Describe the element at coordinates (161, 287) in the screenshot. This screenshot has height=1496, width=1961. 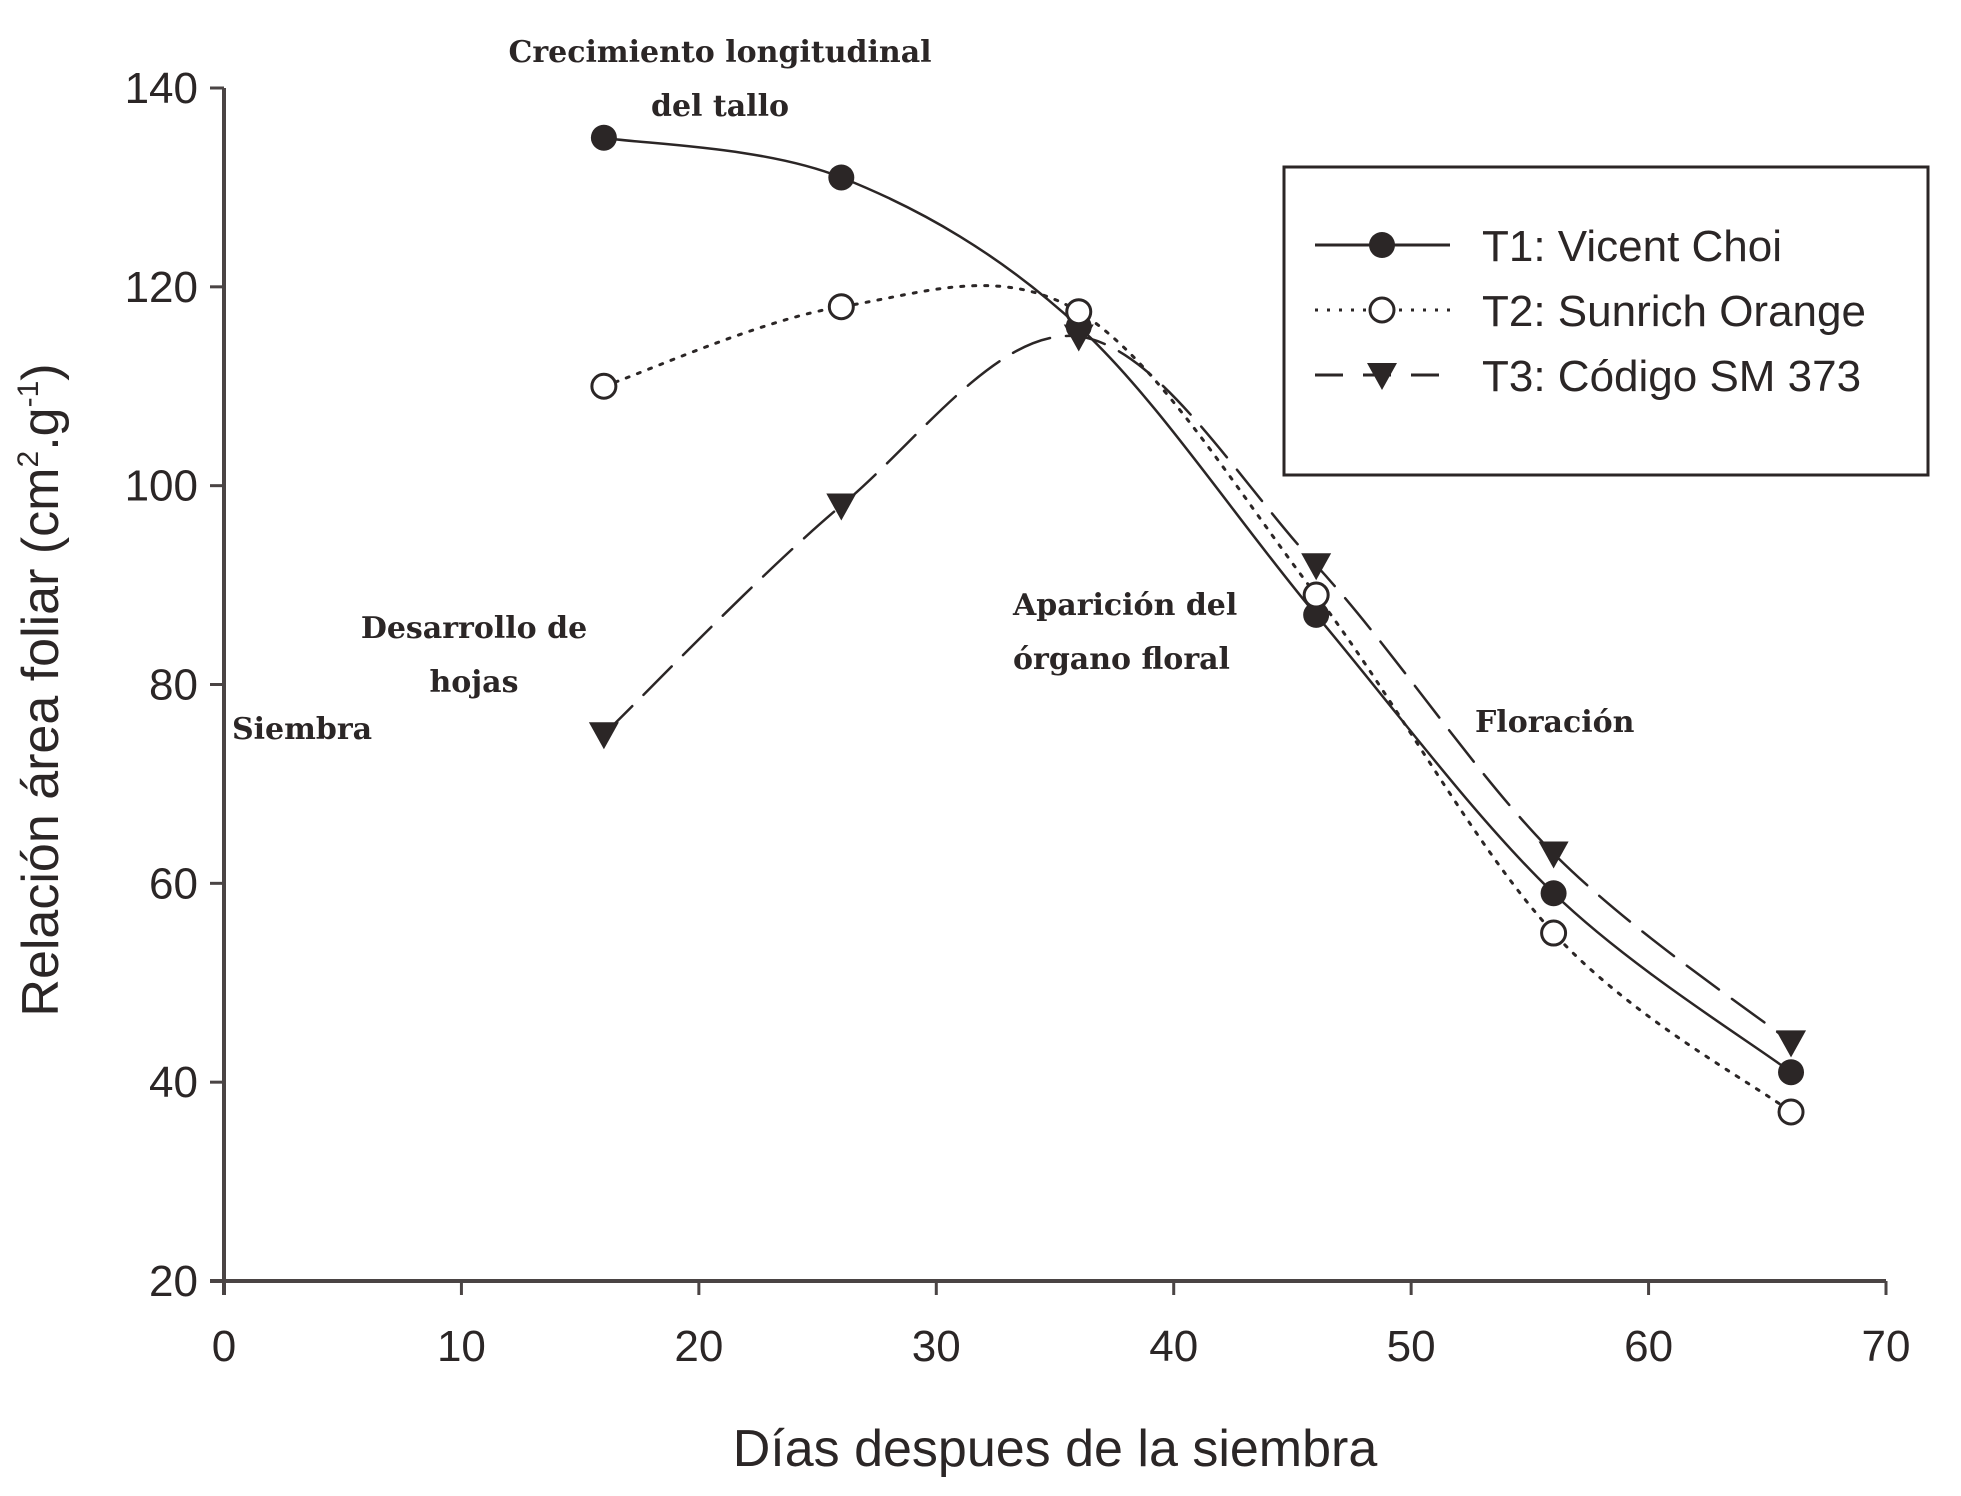
I see `y-tick-label: 120` at that location.